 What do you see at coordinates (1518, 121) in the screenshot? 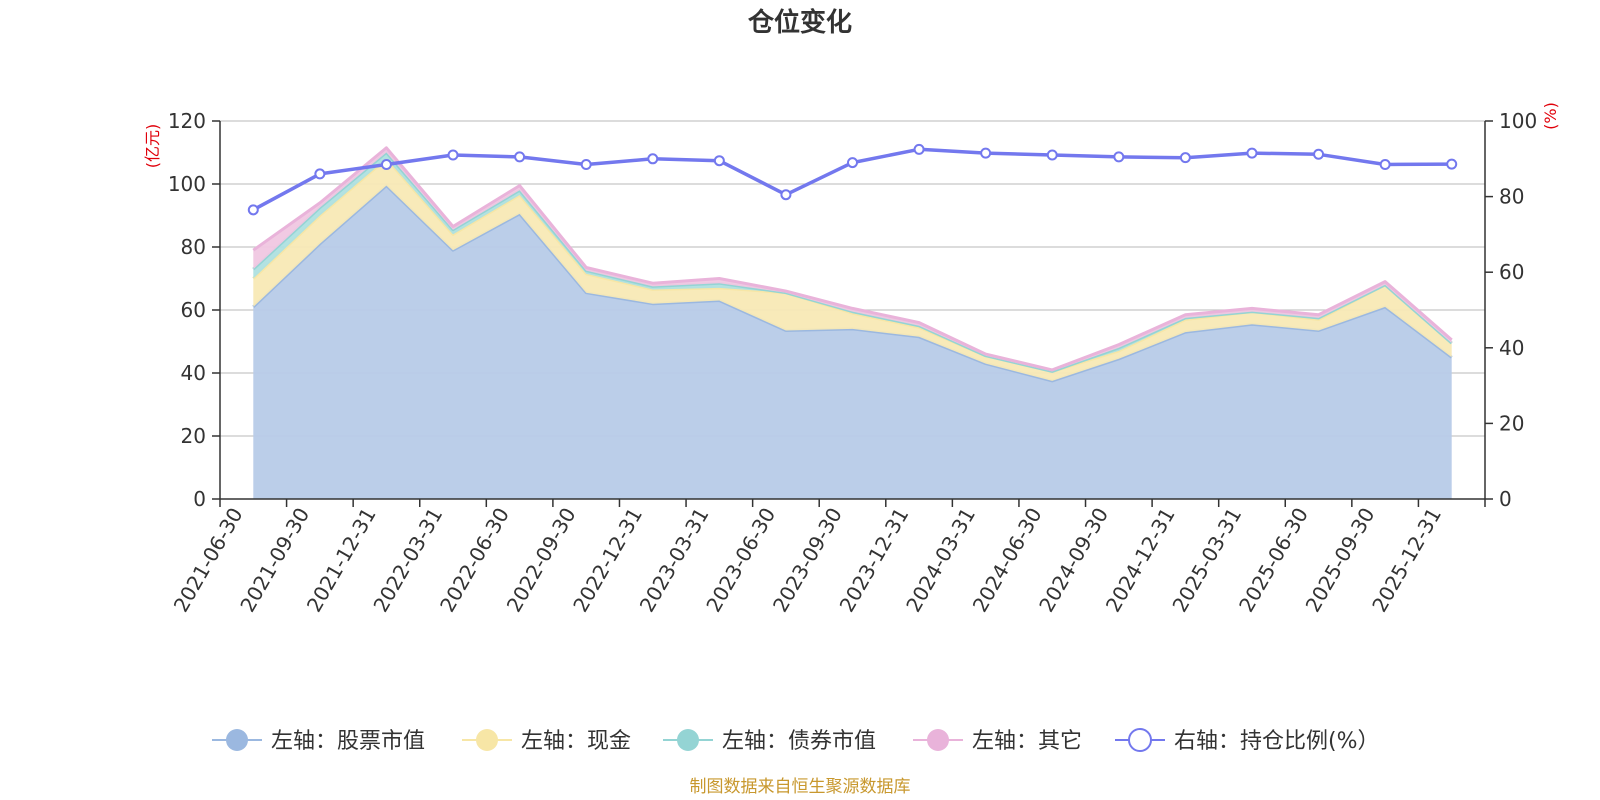
I see `right-tick-label: 100` at bounding box center [1518, 121].